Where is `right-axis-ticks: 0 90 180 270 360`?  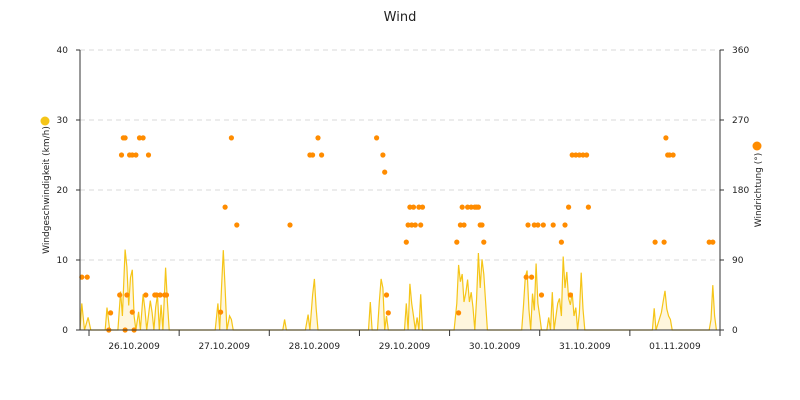 right-axis-ticks: 0 90 180 270 360 is located at coordinates (734, 191).